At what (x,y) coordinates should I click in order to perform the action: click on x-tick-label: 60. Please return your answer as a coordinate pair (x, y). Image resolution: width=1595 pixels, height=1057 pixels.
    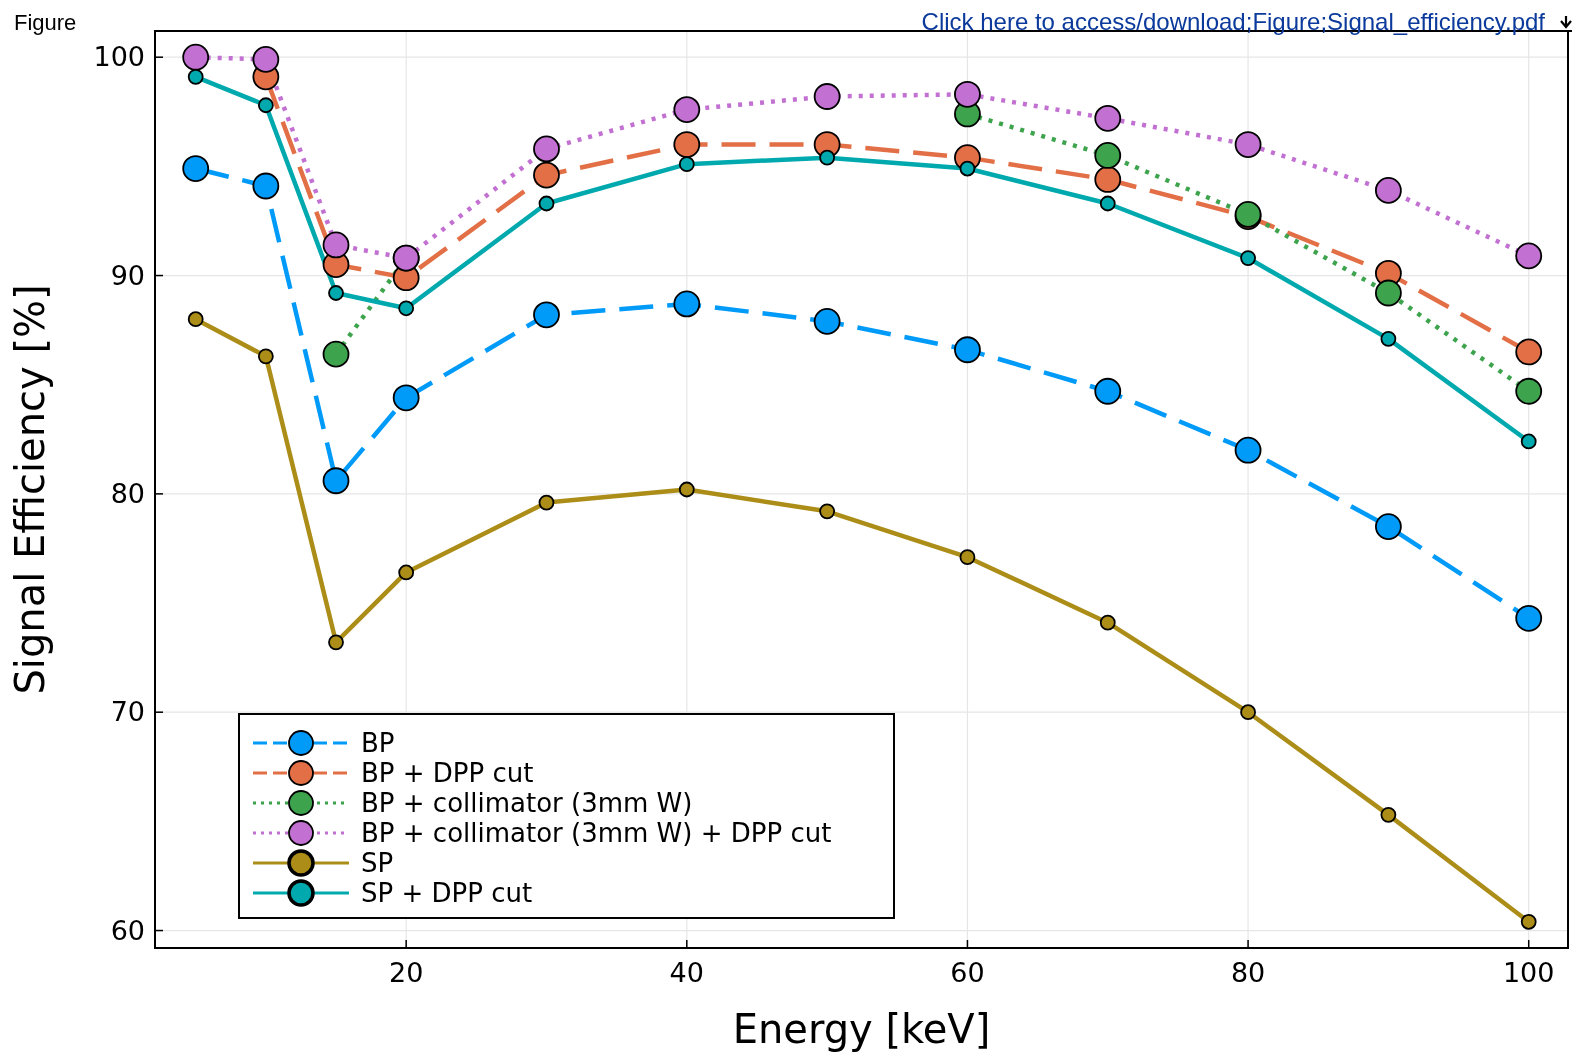
    Looking at the image, I should click on (967, 972).